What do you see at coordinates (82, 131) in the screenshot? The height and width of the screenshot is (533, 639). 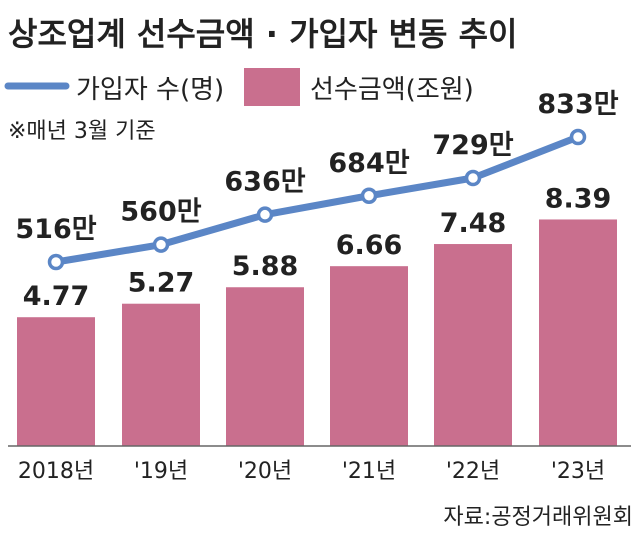 I see `chart-note: ※매년 3월 기준` at bounding box center [82, 131].